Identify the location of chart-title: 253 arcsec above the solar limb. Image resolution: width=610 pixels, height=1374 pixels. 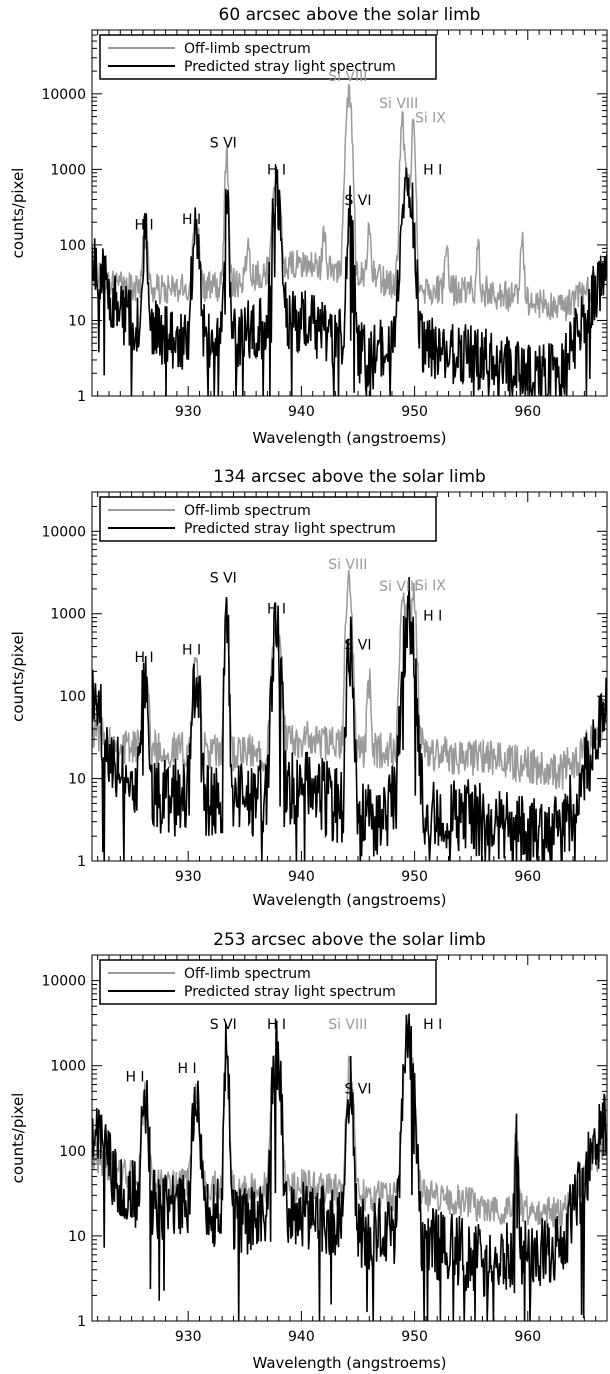
(349, 940).